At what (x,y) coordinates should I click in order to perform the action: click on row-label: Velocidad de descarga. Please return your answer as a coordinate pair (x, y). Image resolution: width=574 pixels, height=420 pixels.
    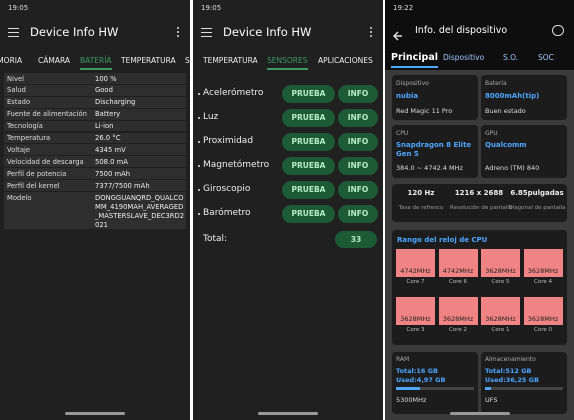
    Looking at the image, I should click on (45, 161).